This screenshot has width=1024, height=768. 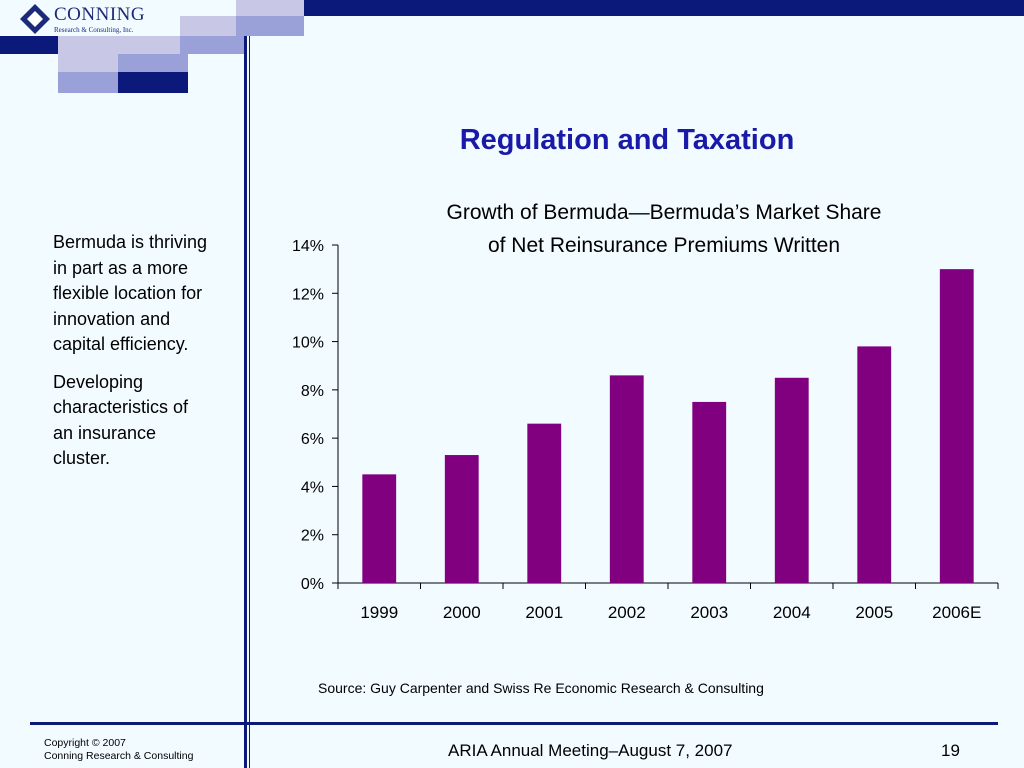 I want to click on page-number: 19, so click(x=950, y=750).